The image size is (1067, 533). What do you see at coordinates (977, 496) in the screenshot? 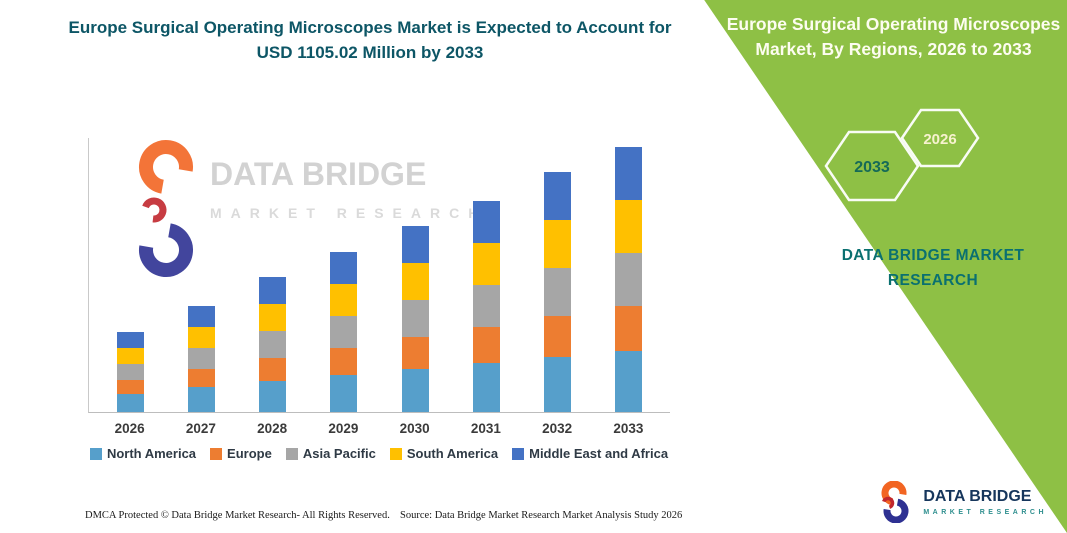
I see `logo-name: DATA BRIDGE` at bounding box center [977, 496].